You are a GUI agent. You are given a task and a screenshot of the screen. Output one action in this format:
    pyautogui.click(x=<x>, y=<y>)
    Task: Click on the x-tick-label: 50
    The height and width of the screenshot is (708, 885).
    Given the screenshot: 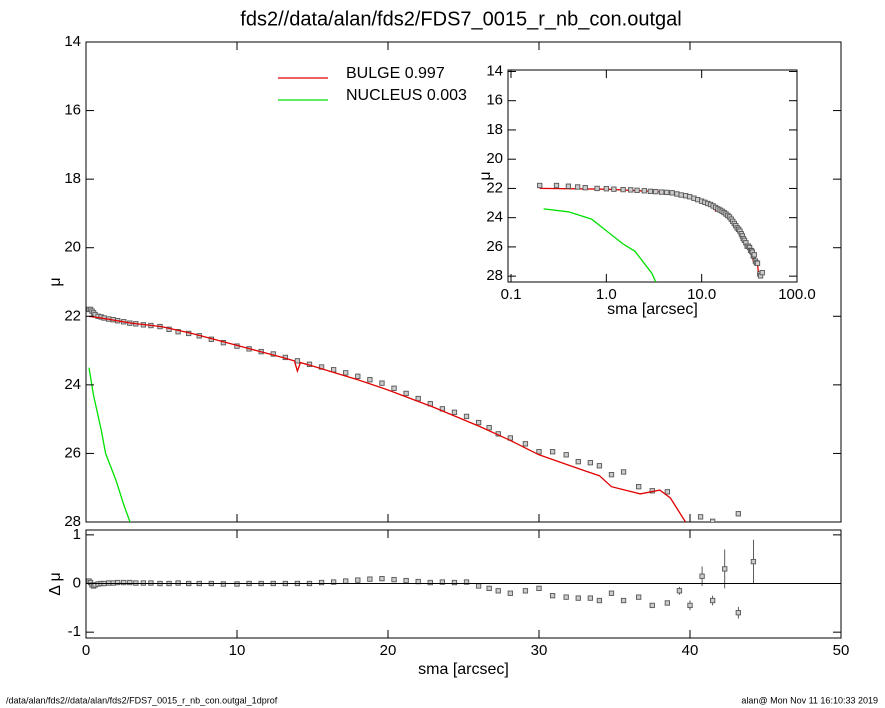 What is the action you would take?
    pyautogui.click(x=841, y=650)
    